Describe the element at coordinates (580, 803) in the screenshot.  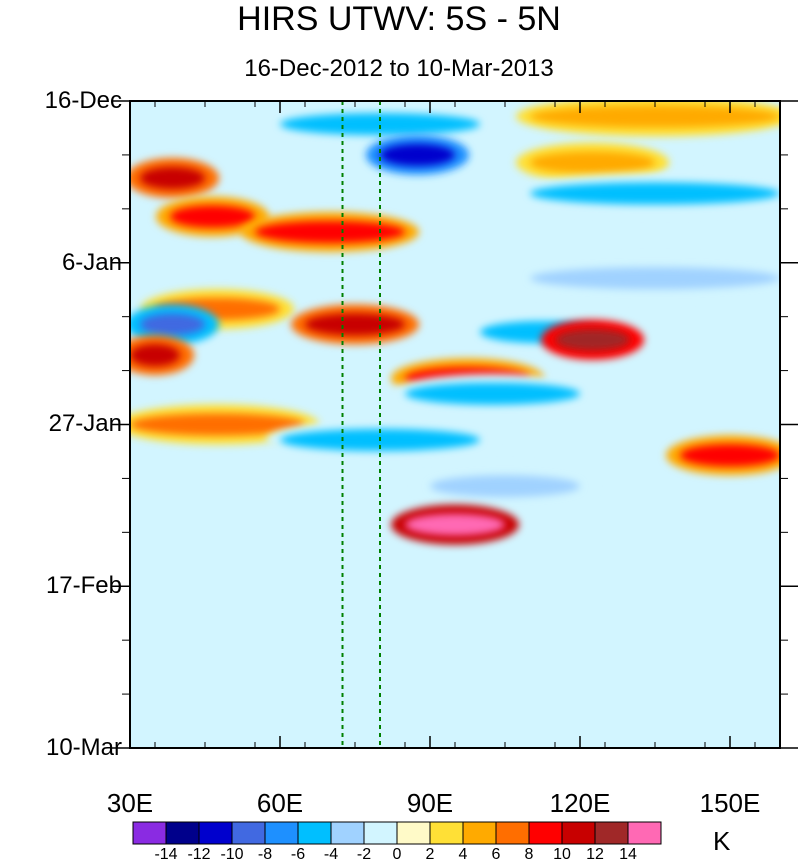
I see `x-tick-label-3: 120E` at that location.